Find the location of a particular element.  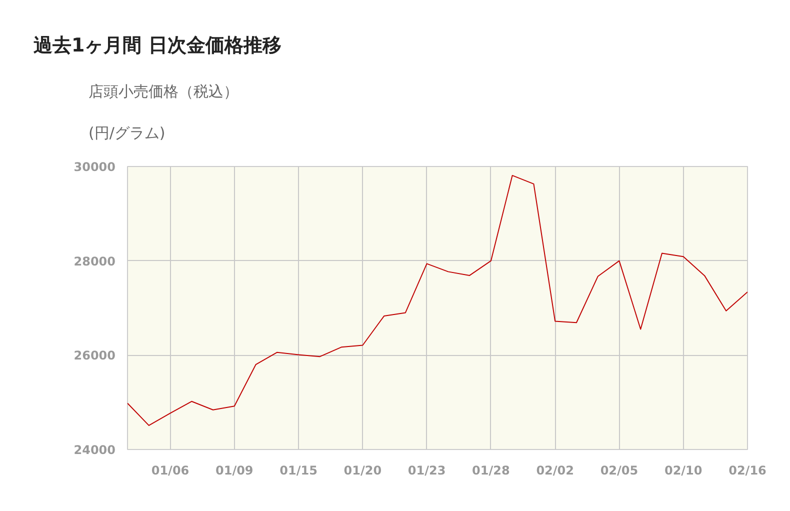

y-tick-label: 24000 is located at coordinates (95, 450).